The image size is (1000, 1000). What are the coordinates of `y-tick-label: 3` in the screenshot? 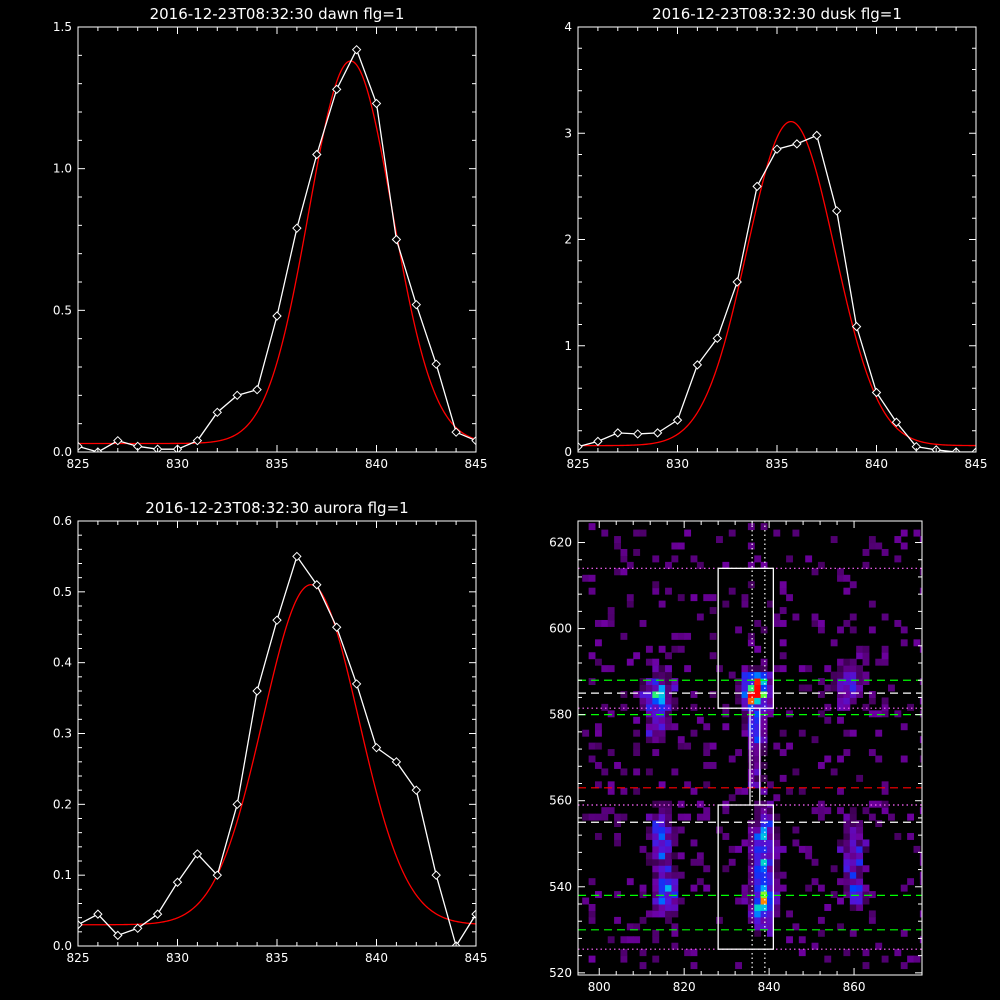 It's located at (568, 133).